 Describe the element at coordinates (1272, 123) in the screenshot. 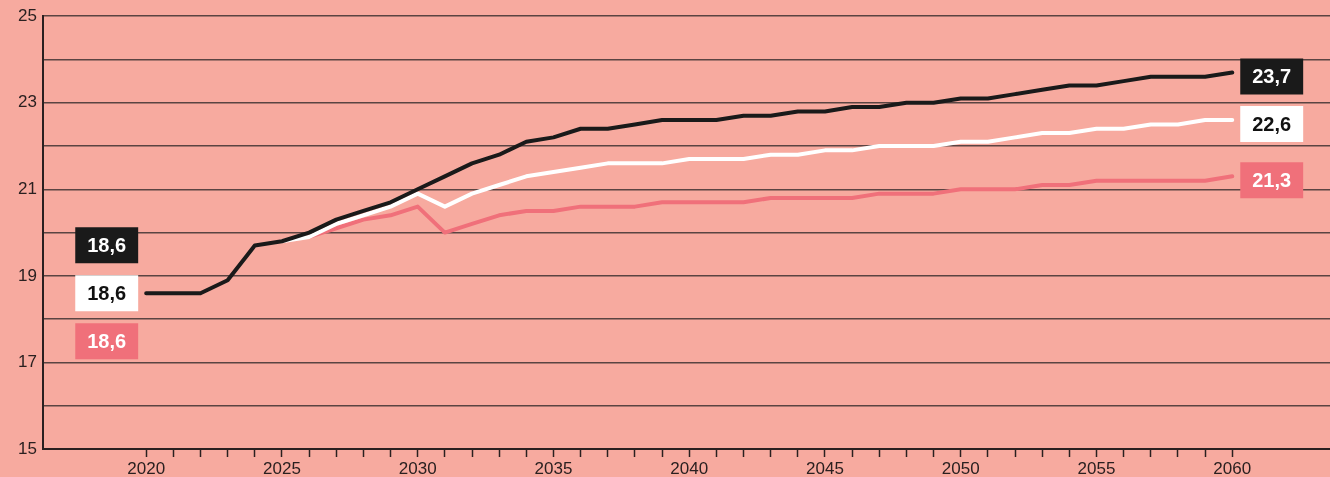

I see `data-label: 22,6` at that location.